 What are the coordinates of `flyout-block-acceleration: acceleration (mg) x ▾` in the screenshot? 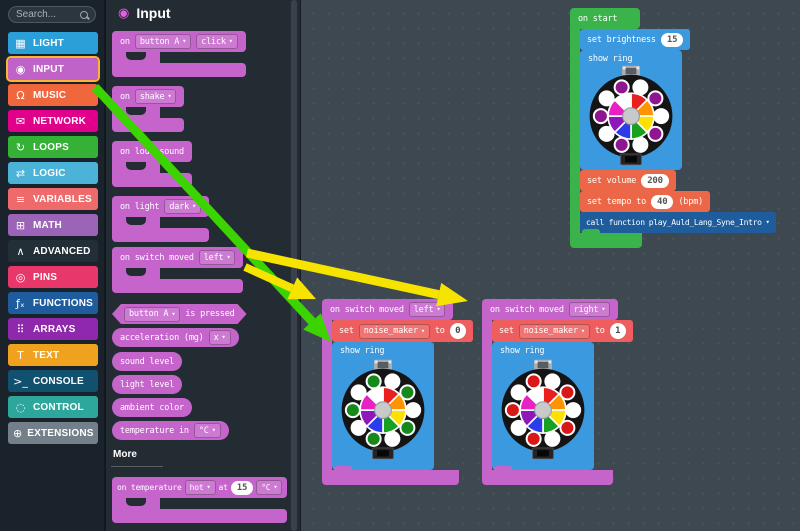 It's located at (175, 337).